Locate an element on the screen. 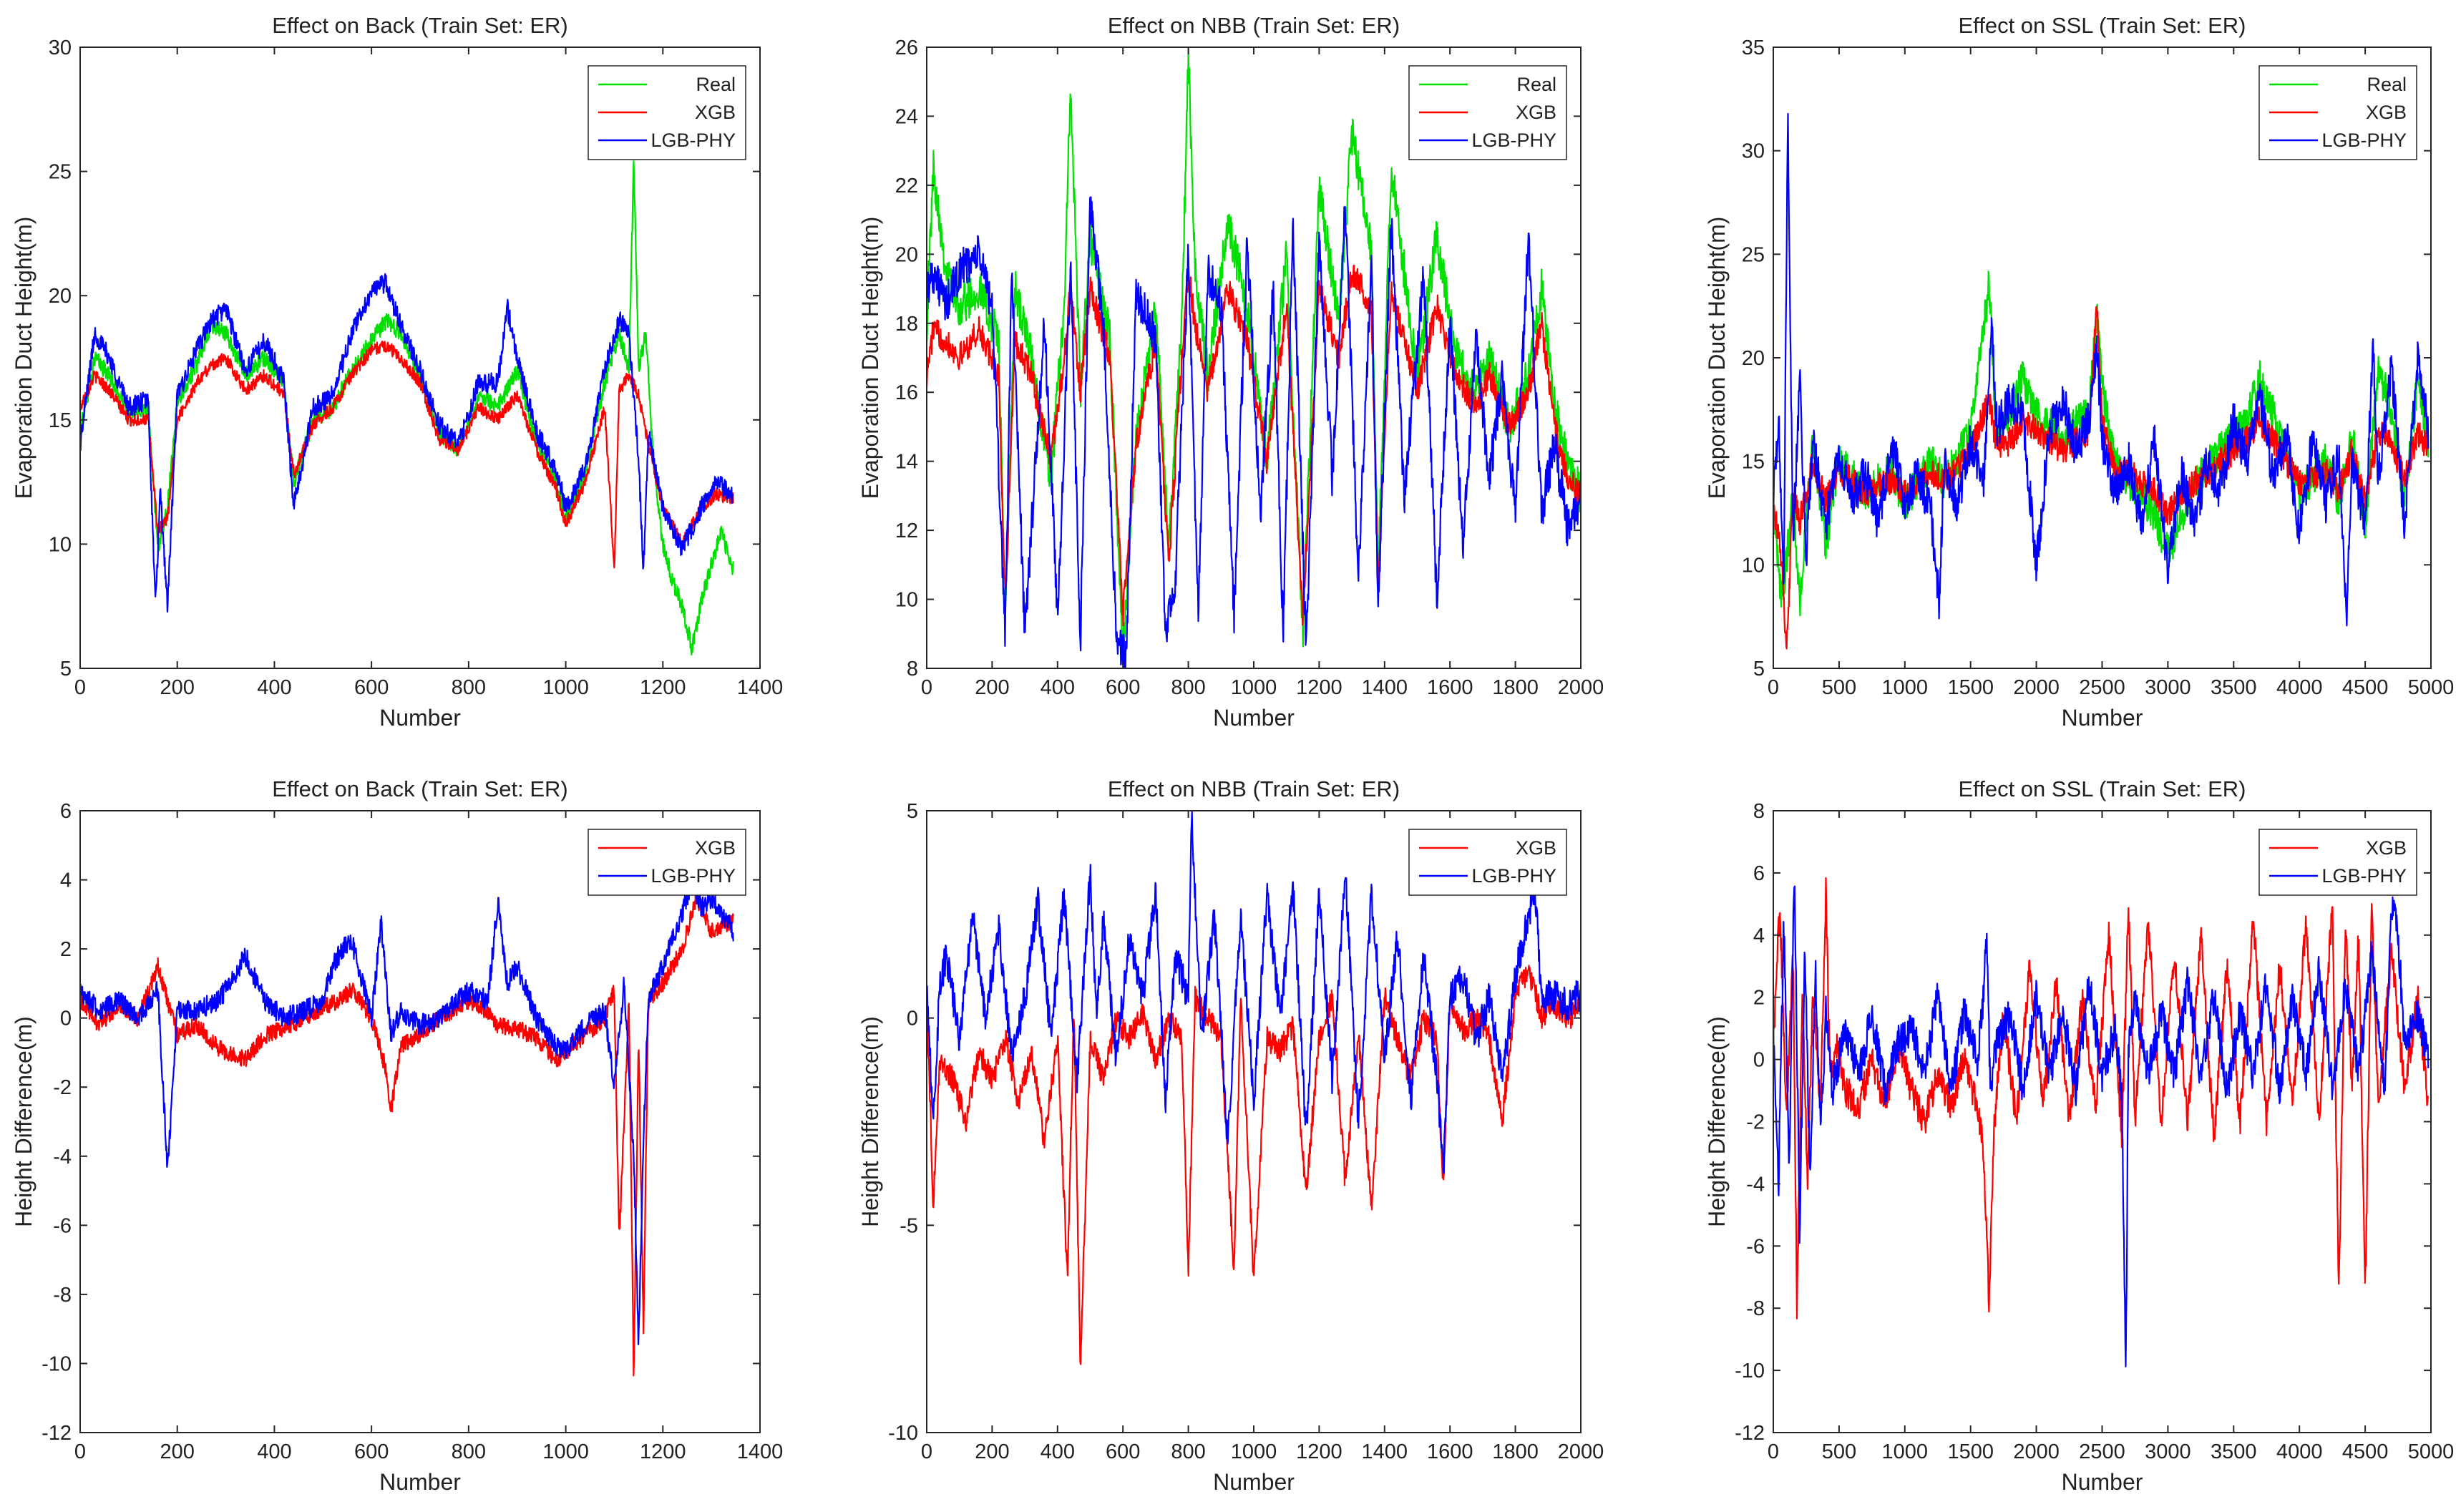 This screenshot has width=2461, height=1512. y-tick-label: 18 is located at coordinates (906, 324).